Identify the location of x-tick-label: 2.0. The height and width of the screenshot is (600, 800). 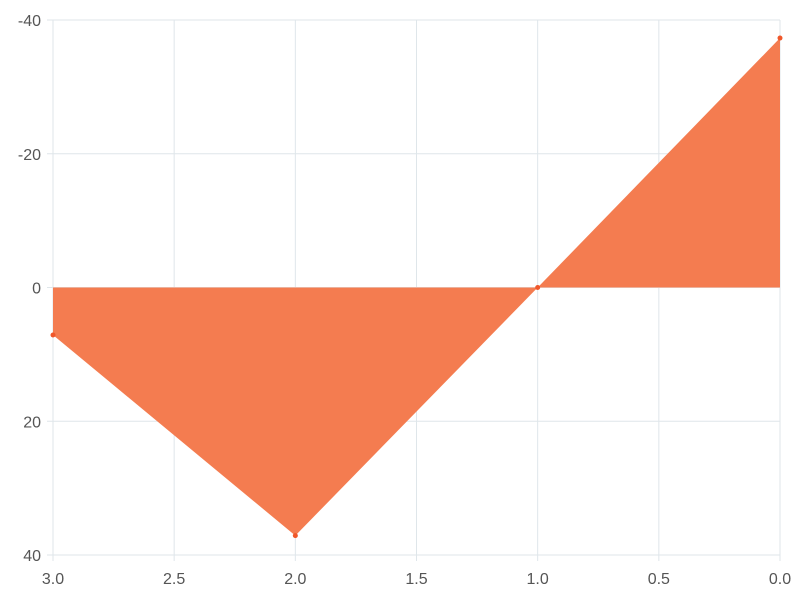
(295, 579).